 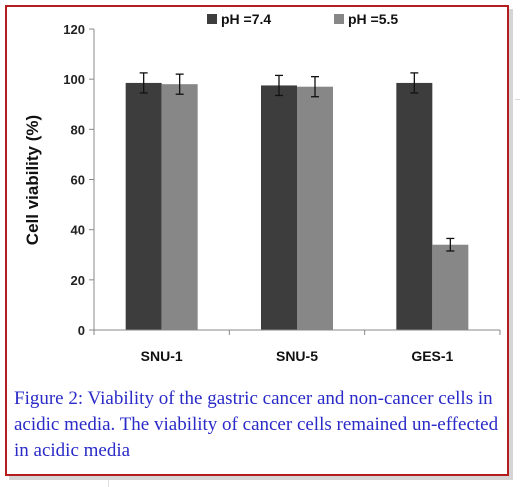 What do you see at coordinates (302, 19) in the screenshot?
I see `chart-legend: pH =7.4 pH =5.5` at bounding box center [302, 19].